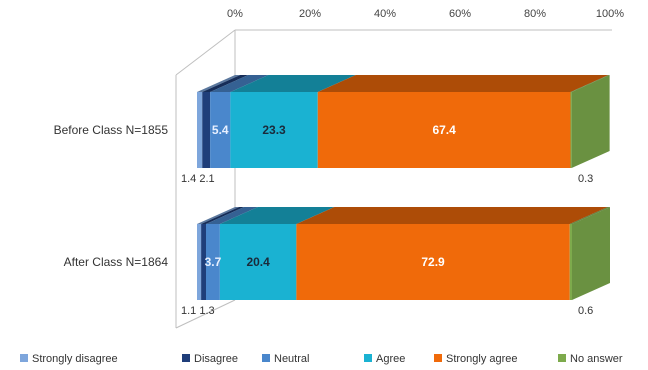  I want to click on legend-label: Neutral, so click(291, 359).